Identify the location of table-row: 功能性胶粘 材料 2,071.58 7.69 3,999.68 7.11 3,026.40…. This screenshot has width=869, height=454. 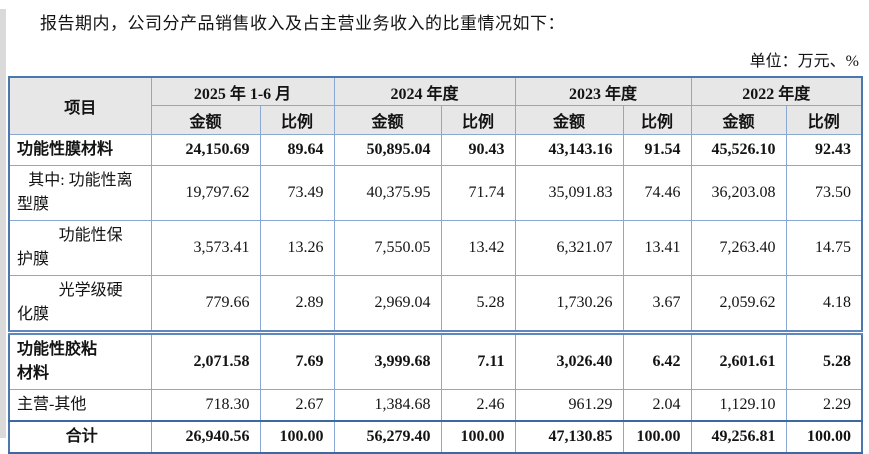
(435, 360).